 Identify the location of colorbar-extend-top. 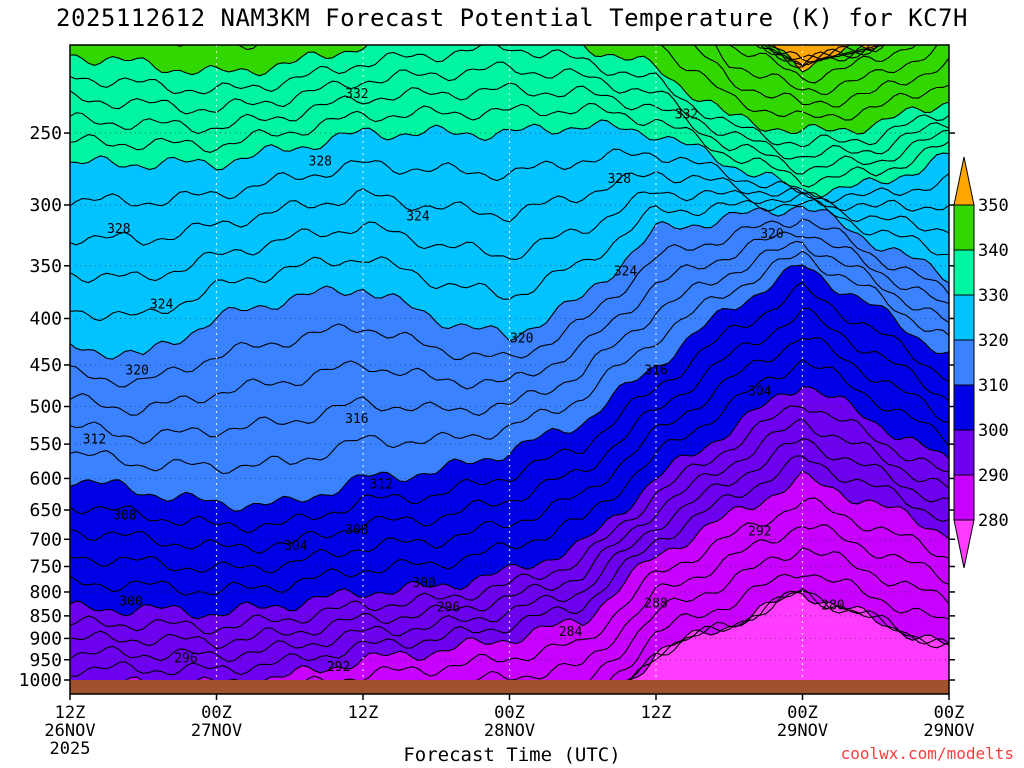
(964, 181).